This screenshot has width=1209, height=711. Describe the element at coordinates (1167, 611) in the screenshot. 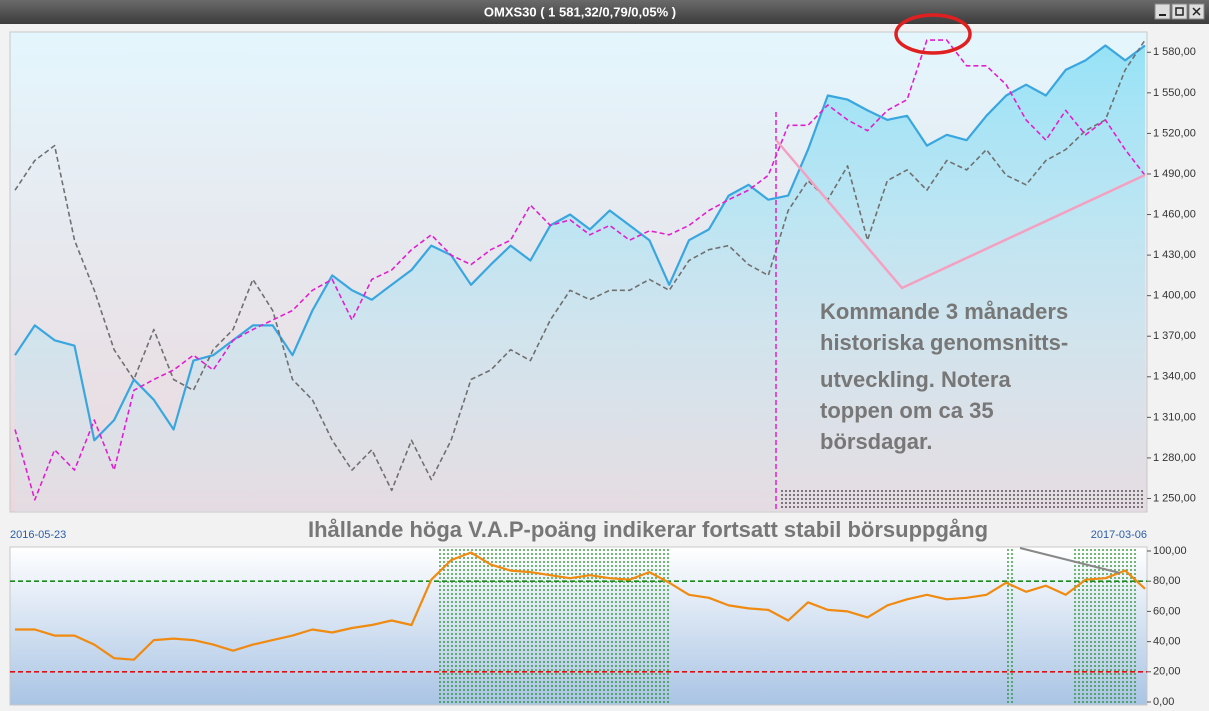

I see `y-tick-label: 60,00` at that location.